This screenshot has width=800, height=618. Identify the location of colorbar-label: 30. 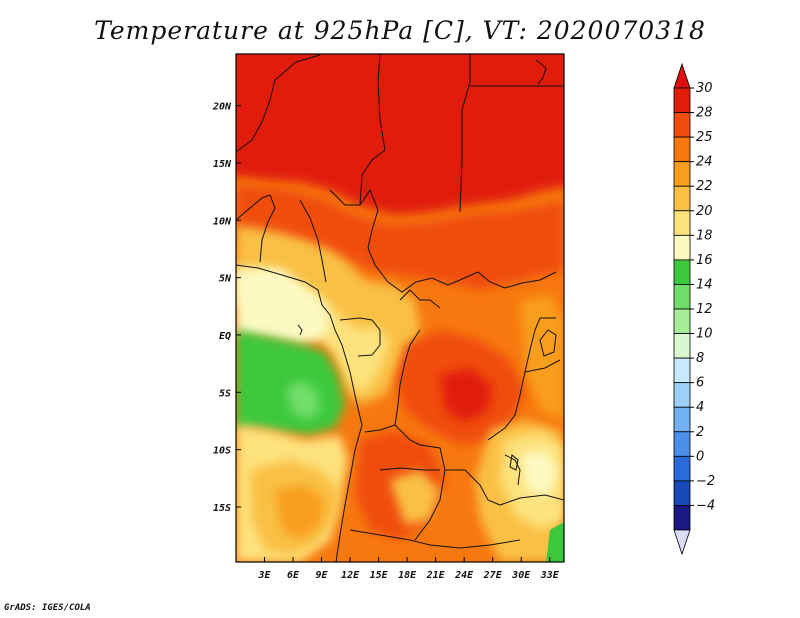
(704, 88).